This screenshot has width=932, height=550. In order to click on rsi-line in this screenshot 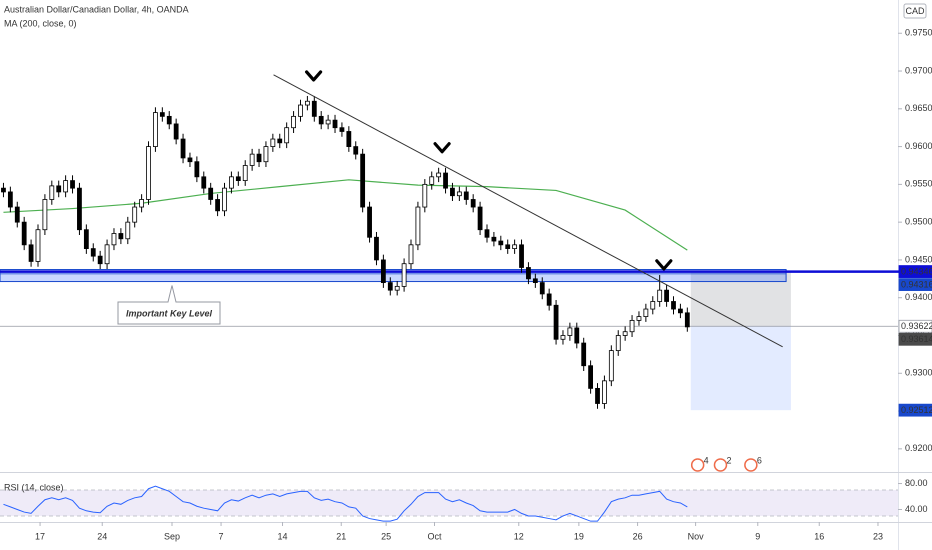, I will do `click(345, 503)`.